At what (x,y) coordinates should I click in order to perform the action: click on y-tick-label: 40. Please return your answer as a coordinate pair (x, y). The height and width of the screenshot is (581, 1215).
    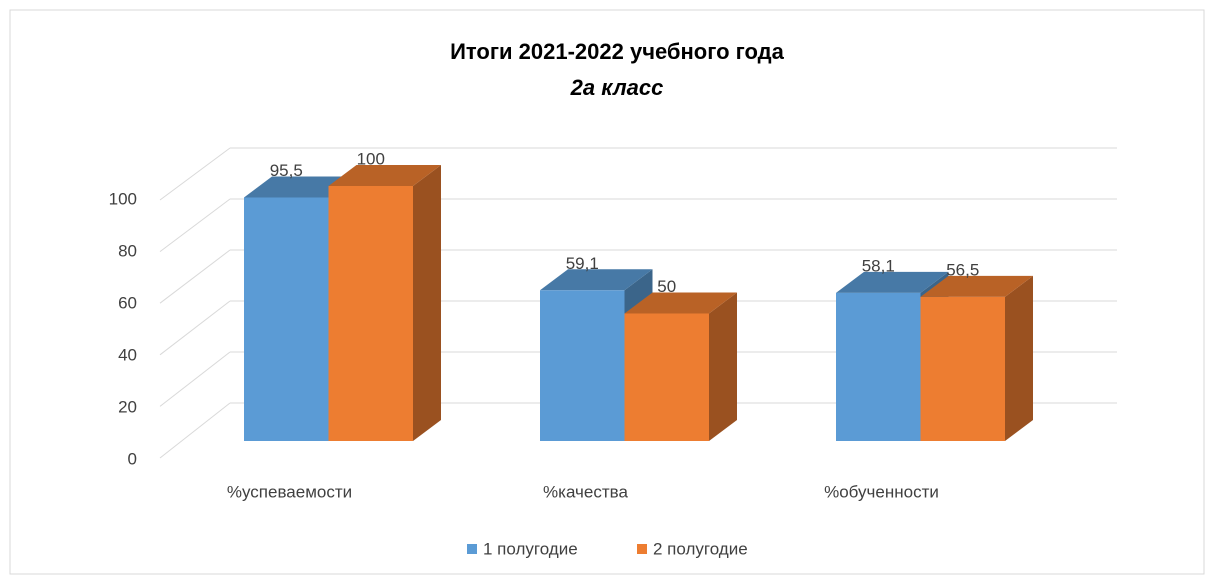
    Looking at the image, I should click on (127, 354).